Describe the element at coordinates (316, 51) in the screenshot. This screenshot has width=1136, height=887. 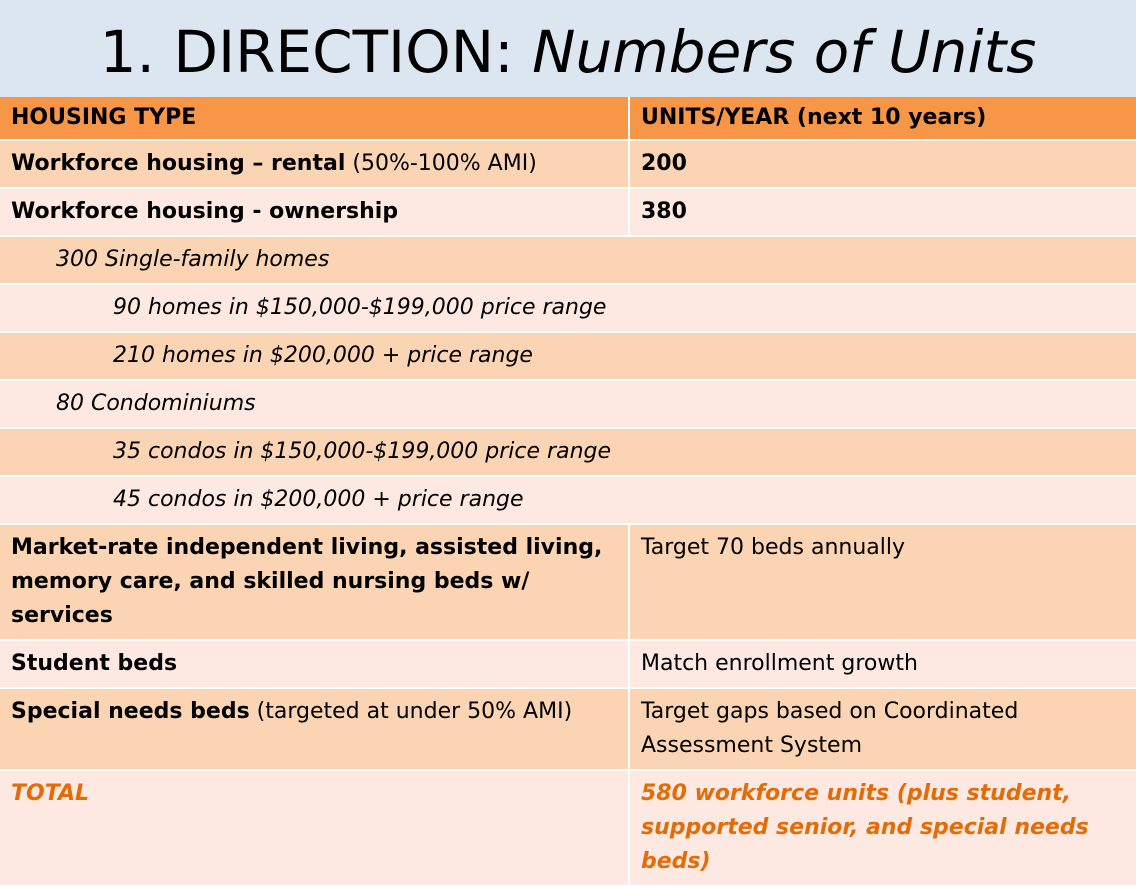
I see `title-prefix: 1. DIRECTION:` at that location.